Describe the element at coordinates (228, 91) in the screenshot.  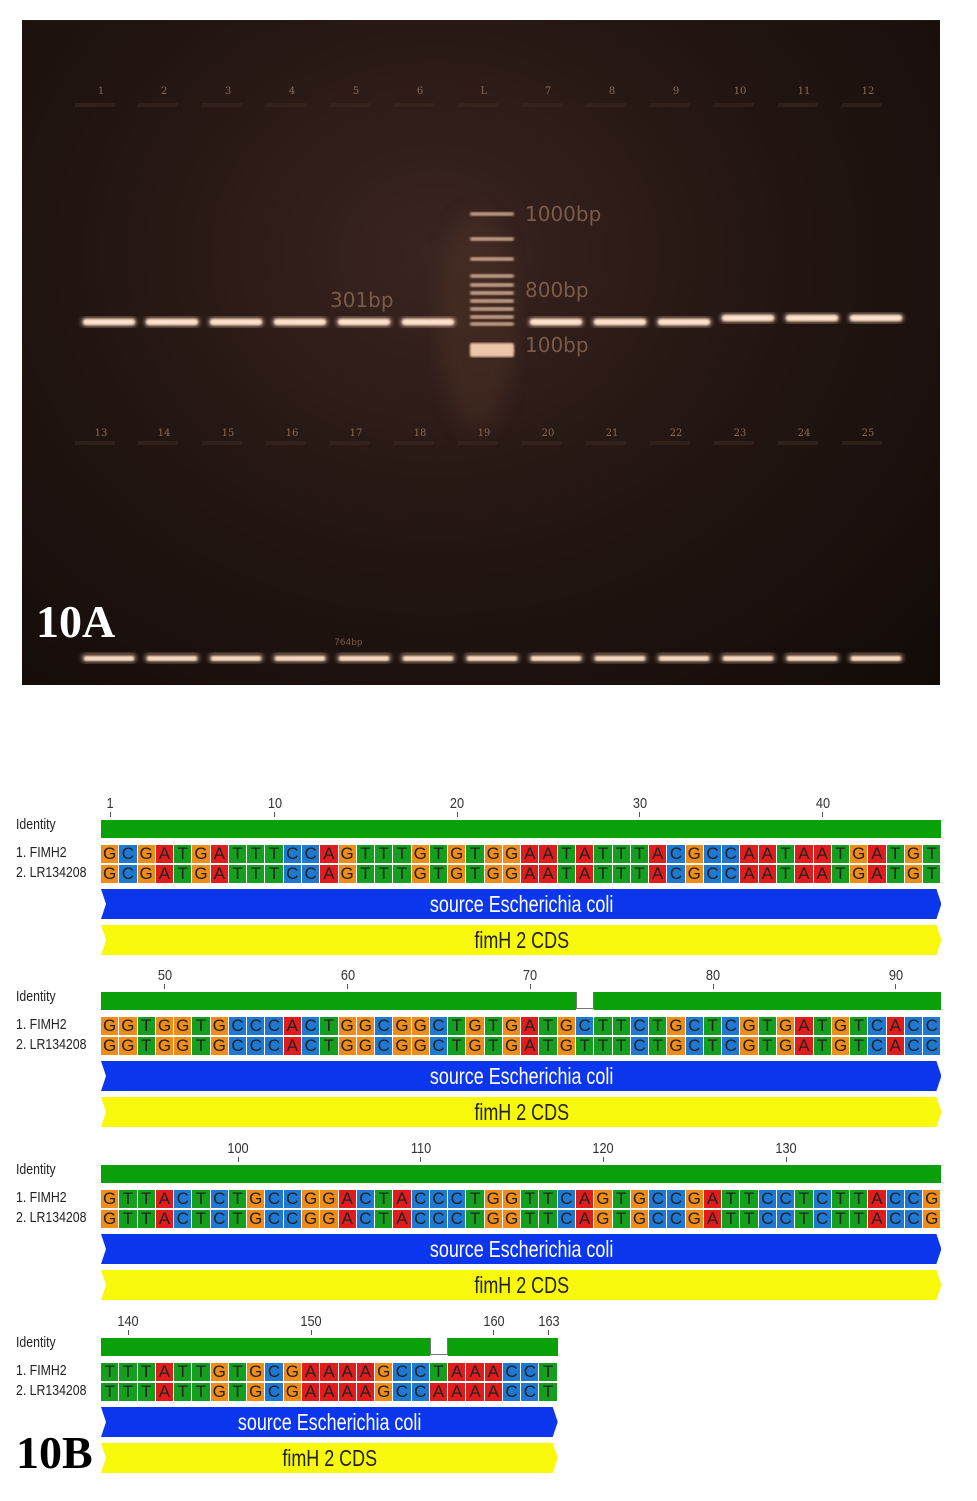
I see `lane-number-top: 3` at that location.